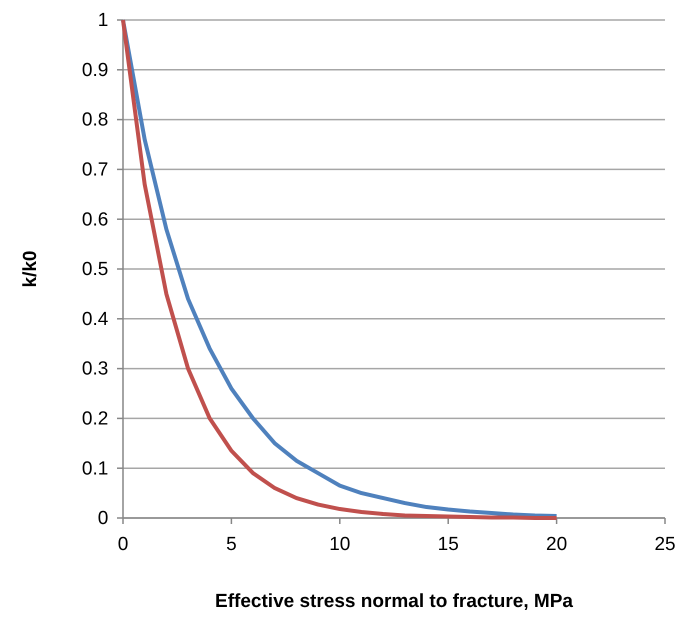 The image size is (683, 622). What do you see at coordinates (231, 544) in the screenshot?
I see `x-tick-label: 5` at bounding box center [231, 544].